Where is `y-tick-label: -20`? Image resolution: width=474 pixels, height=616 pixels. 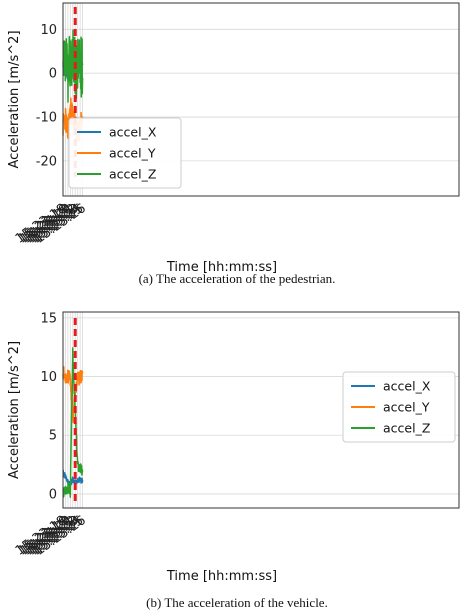
y-tick-label: -20 is located at coordinates (46, 161).